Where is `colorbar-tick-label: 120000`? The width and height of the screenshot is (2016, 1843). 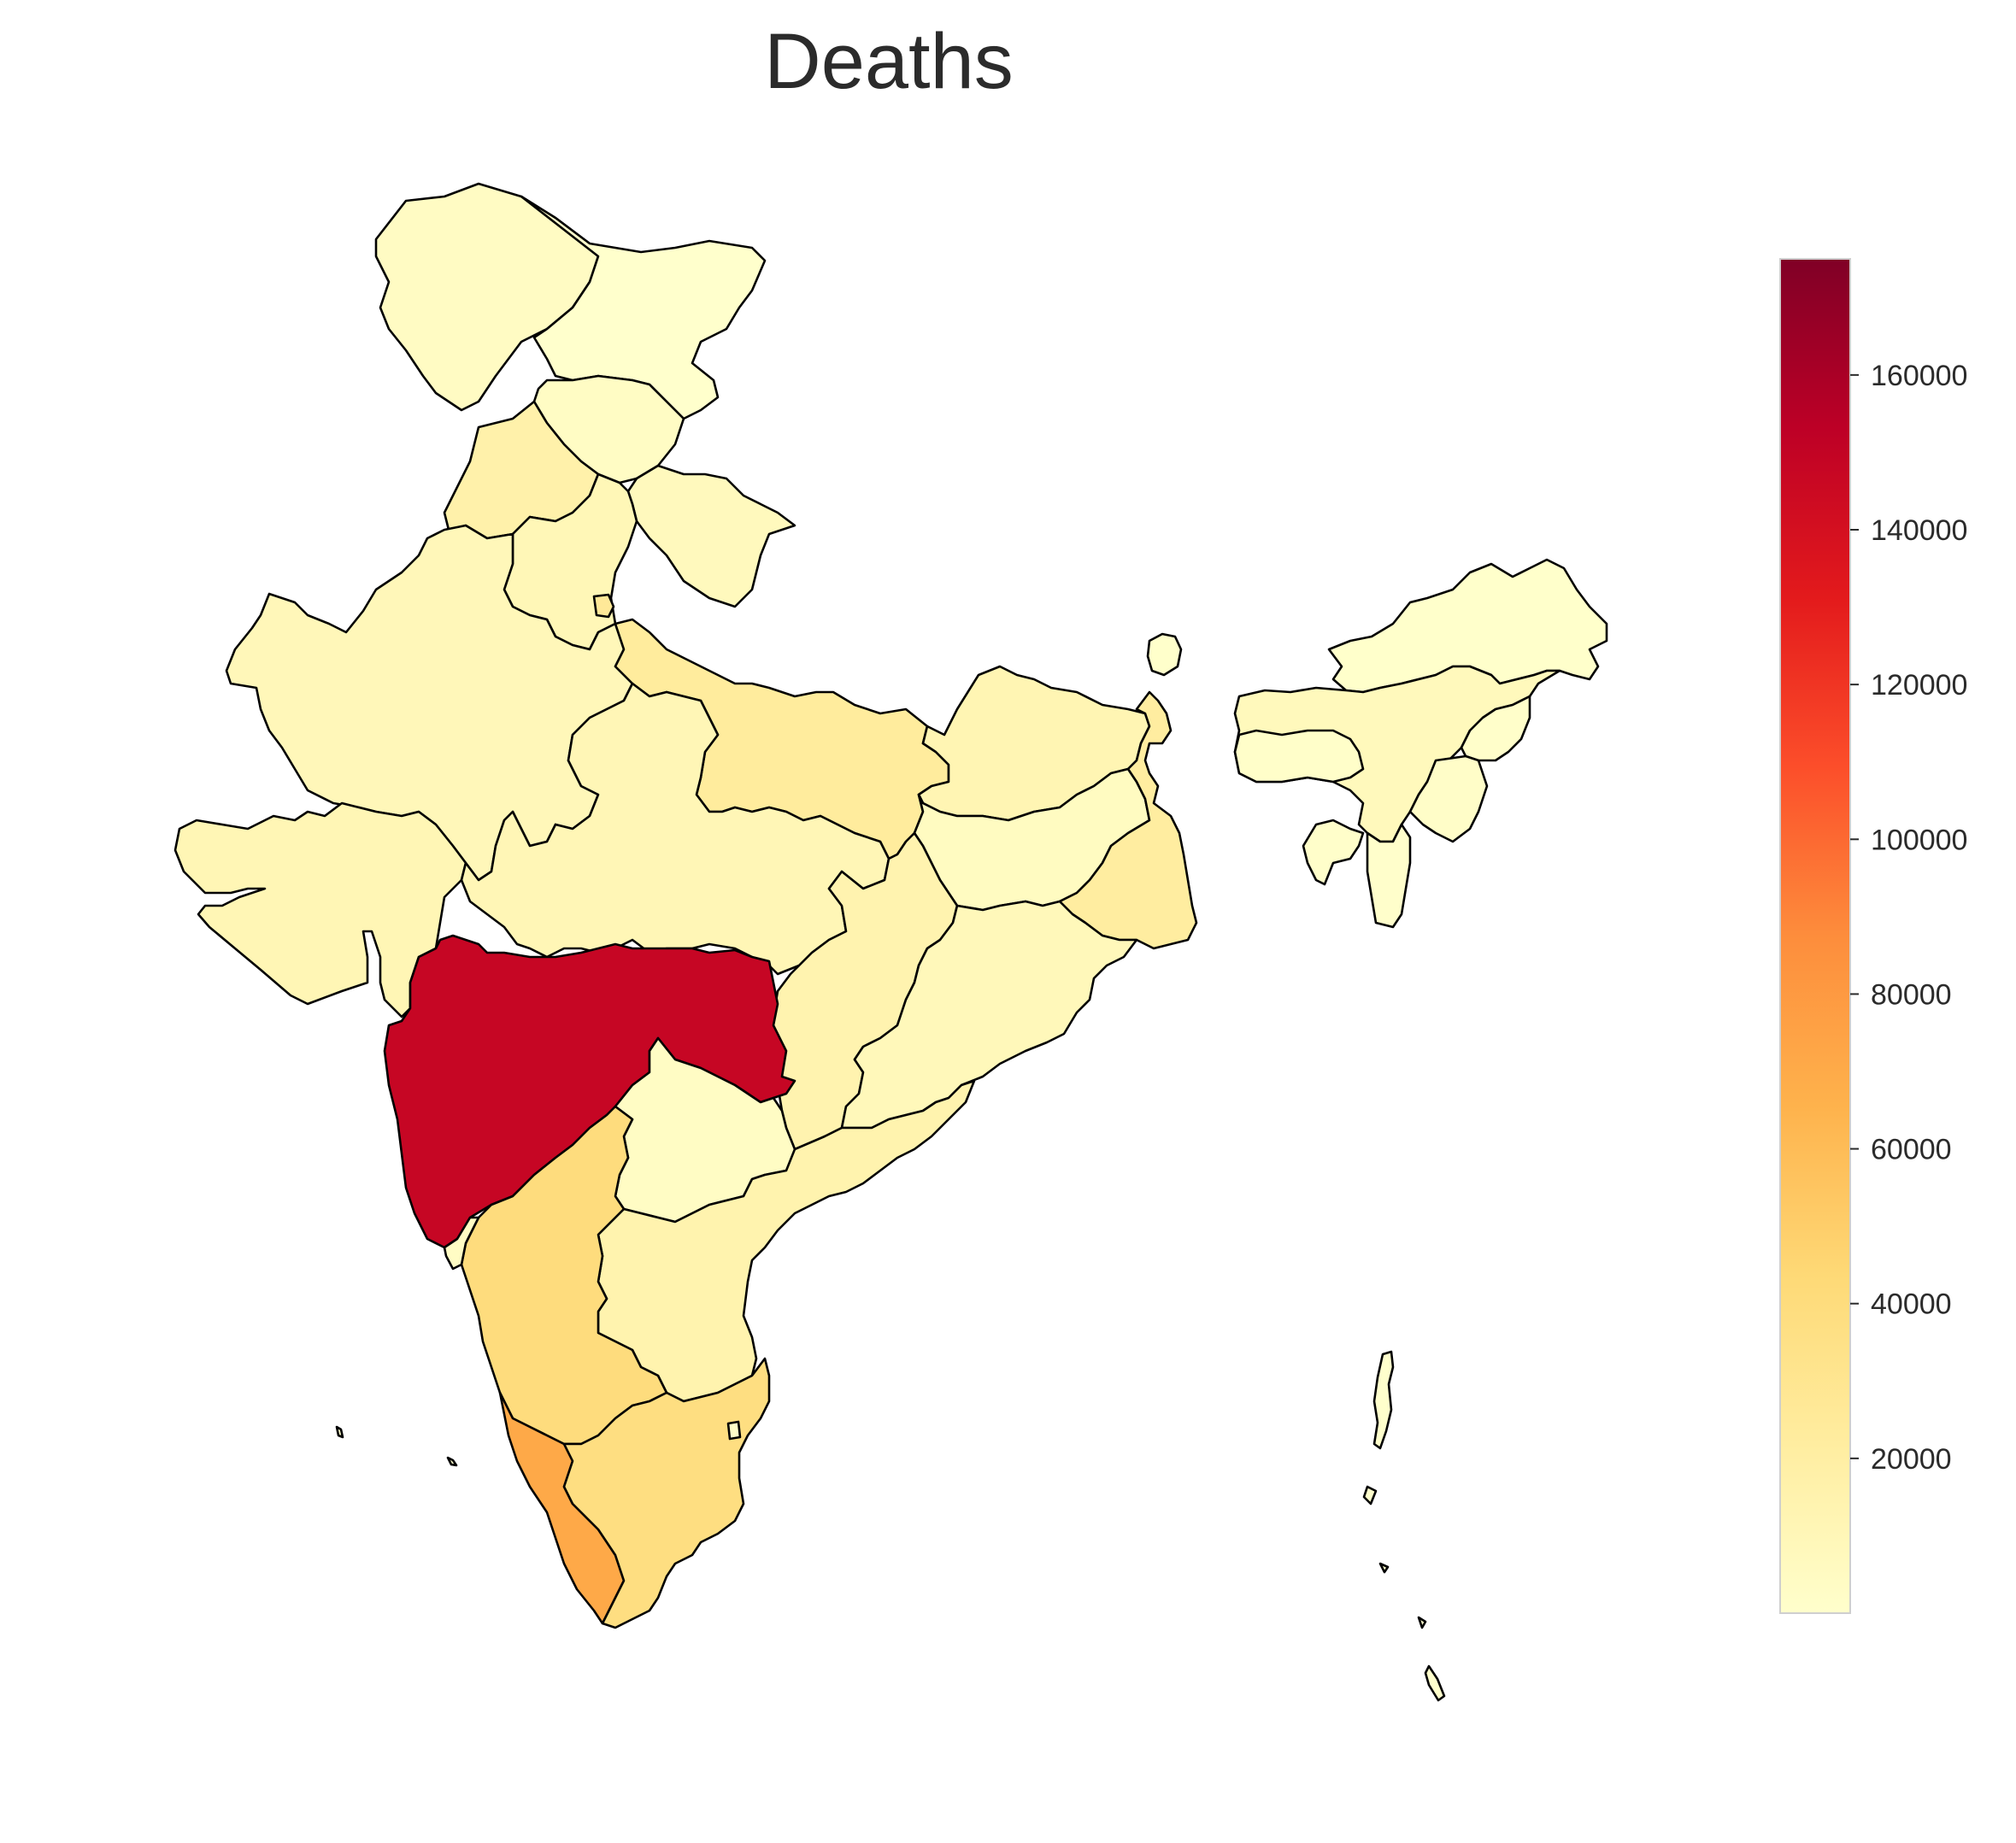 colorbar-tick-label: 120000 is located at coordinates (1919, 685).